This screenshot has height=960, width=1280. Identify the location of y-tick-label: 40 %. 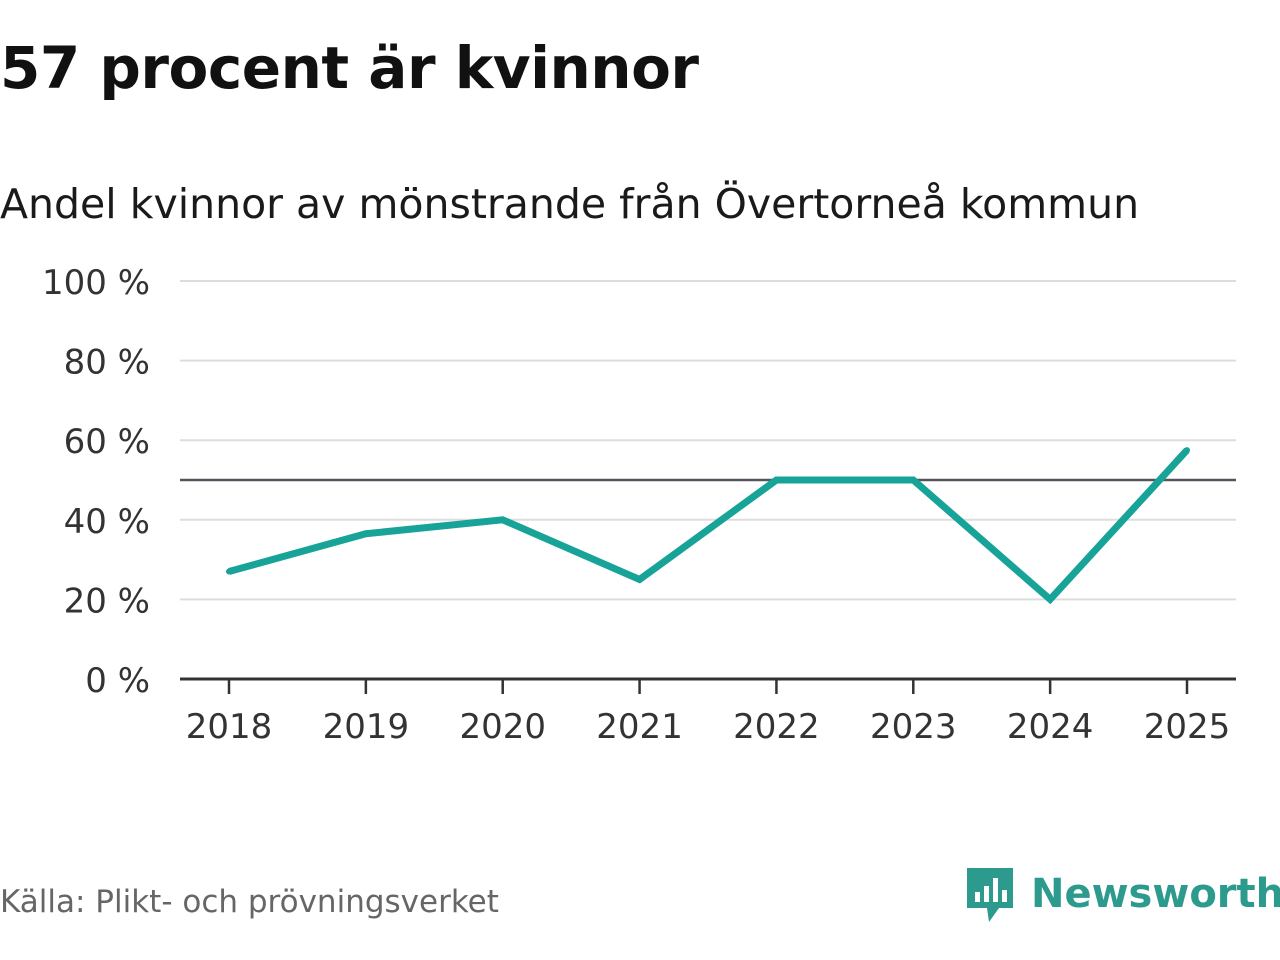
(107, 522).